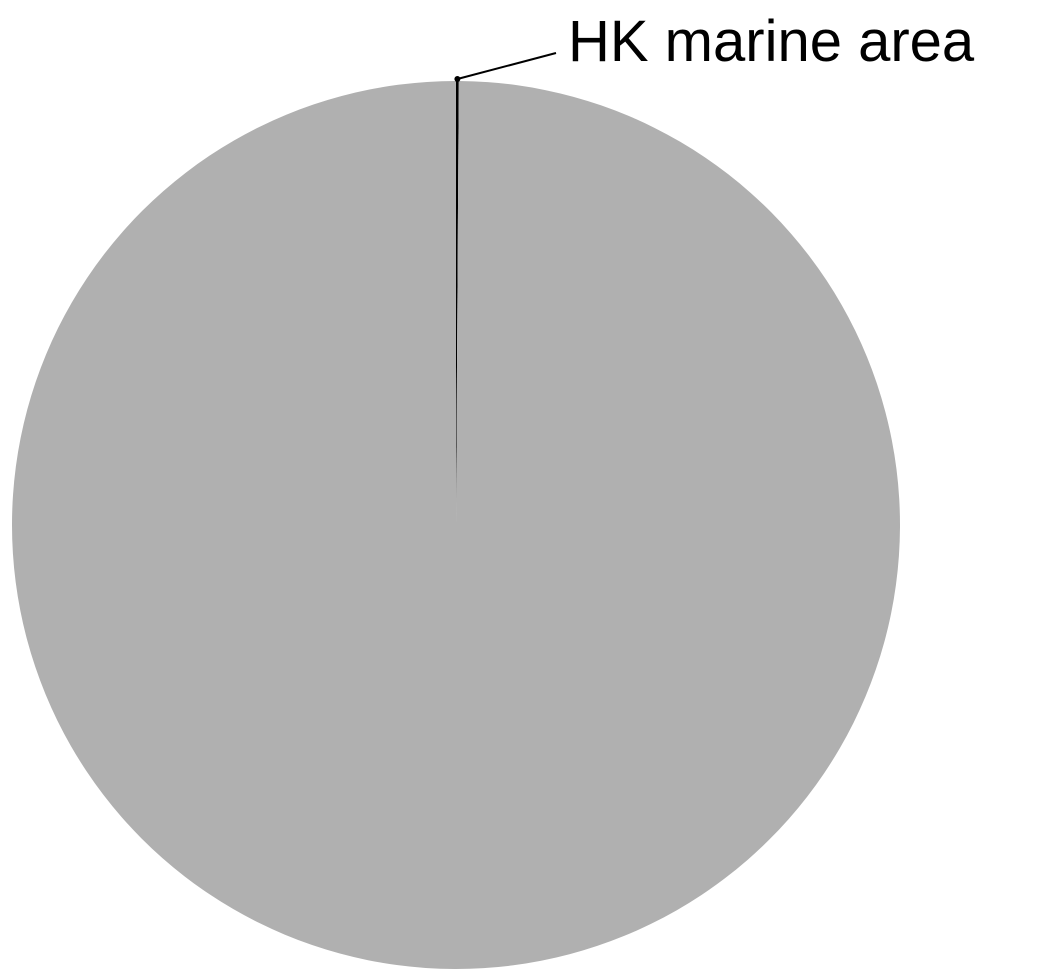 Image resolution: width=1040 pixels, height=970 pixels. Describe the element at coordinates (457, 79) in the screenshot. I see `slice-leader-dot` at that location.